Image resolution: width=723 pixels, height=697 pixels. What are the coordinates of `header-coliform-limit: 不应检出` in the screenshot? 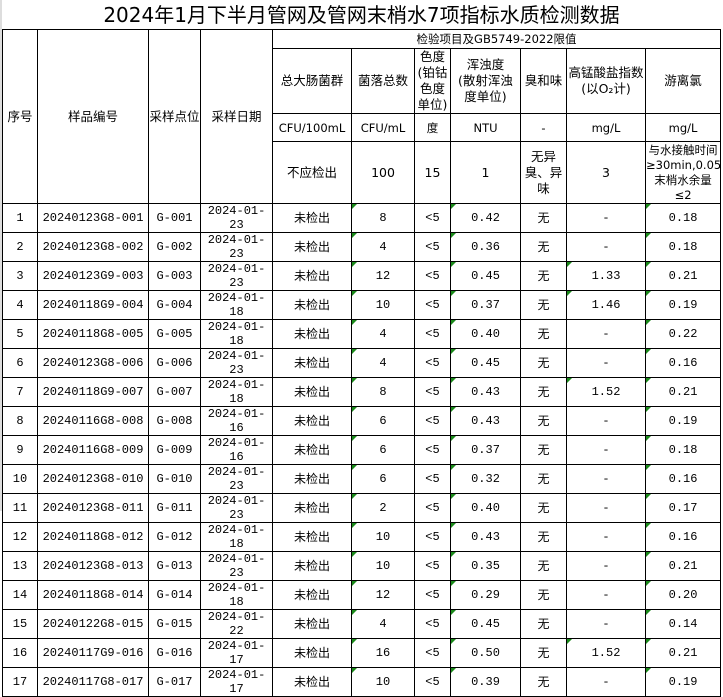 It's located at (312, 172).